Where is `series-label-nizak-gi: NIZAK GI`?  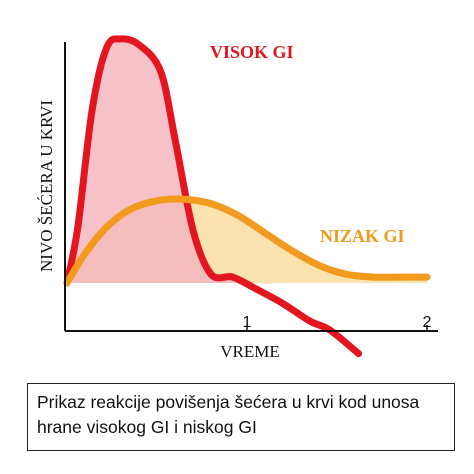 series-label-nizak-gi: NIZAK GI is located at coordinates (362, 236).